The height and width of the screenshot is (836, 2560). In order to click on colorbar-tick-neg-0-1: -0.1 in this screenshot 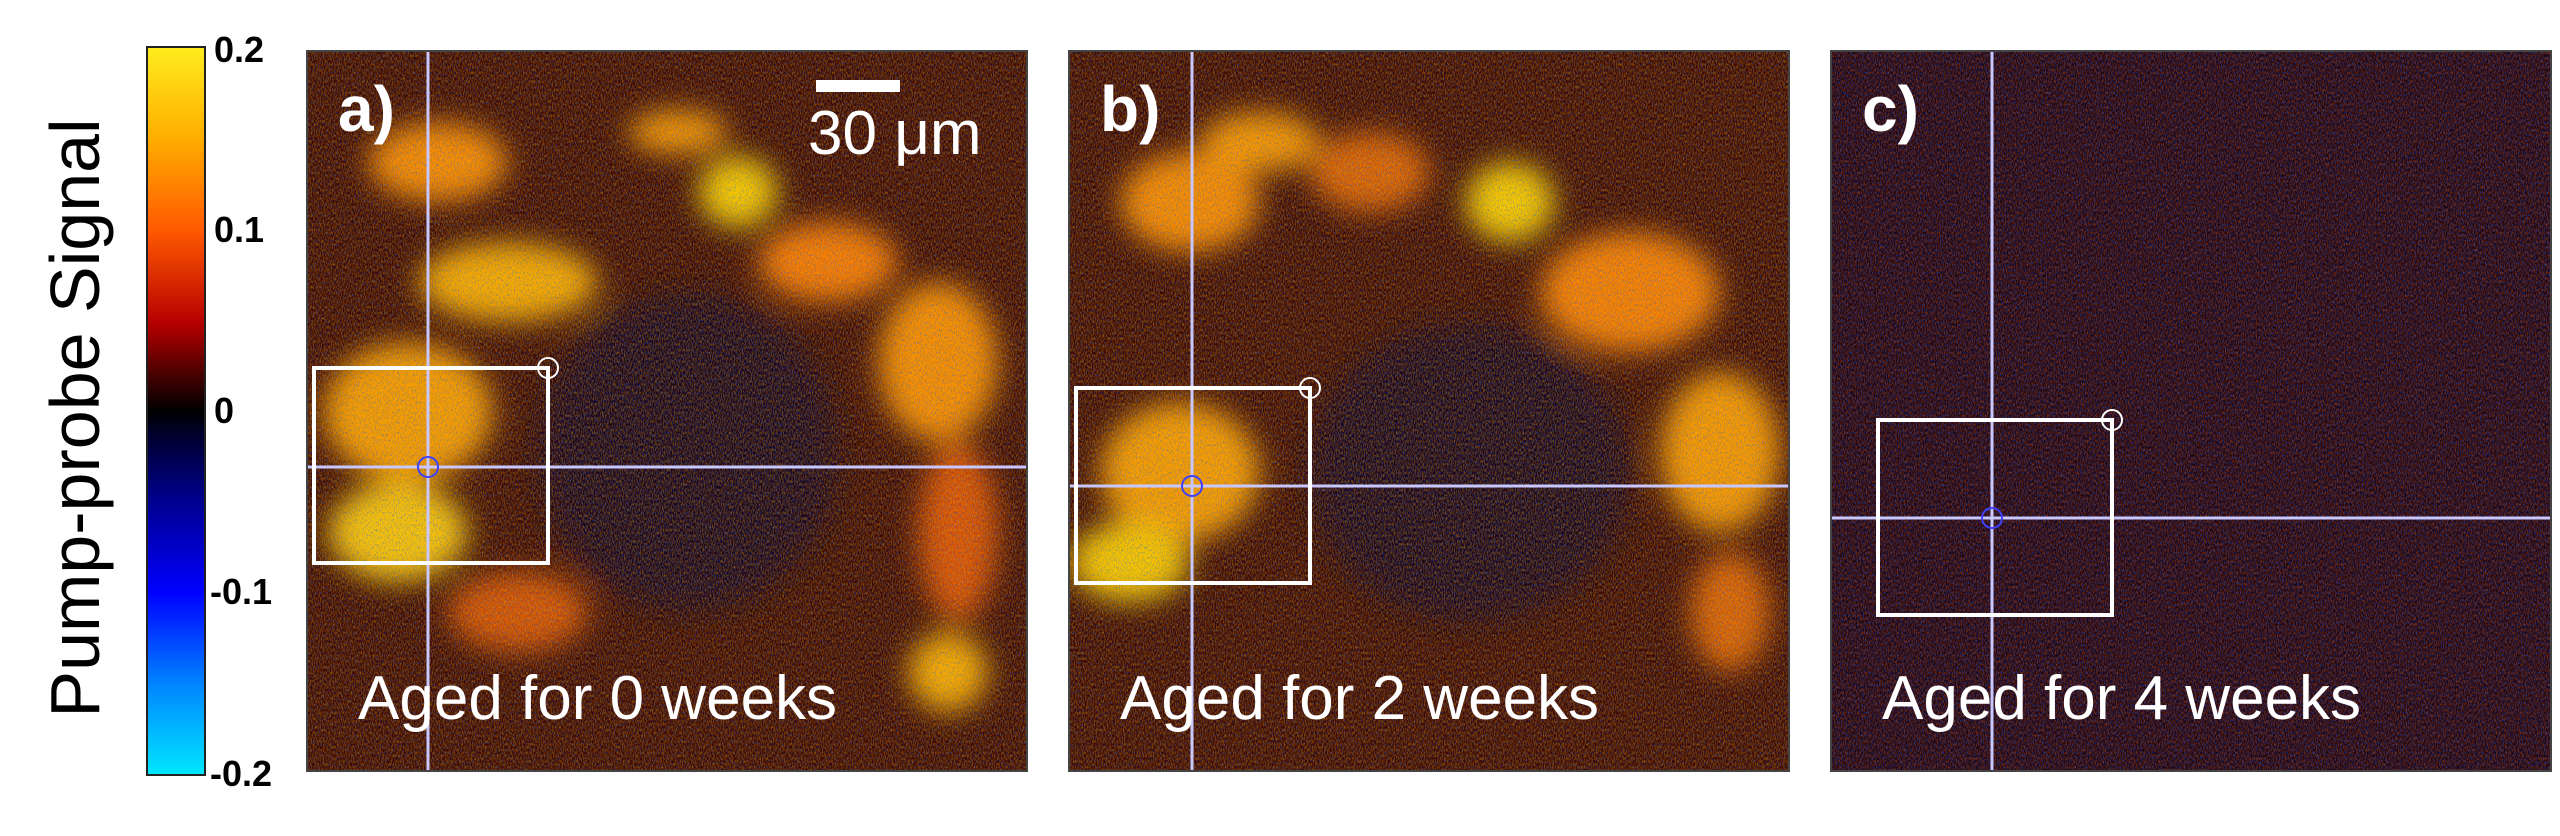, I will do `click(241, 591)`.